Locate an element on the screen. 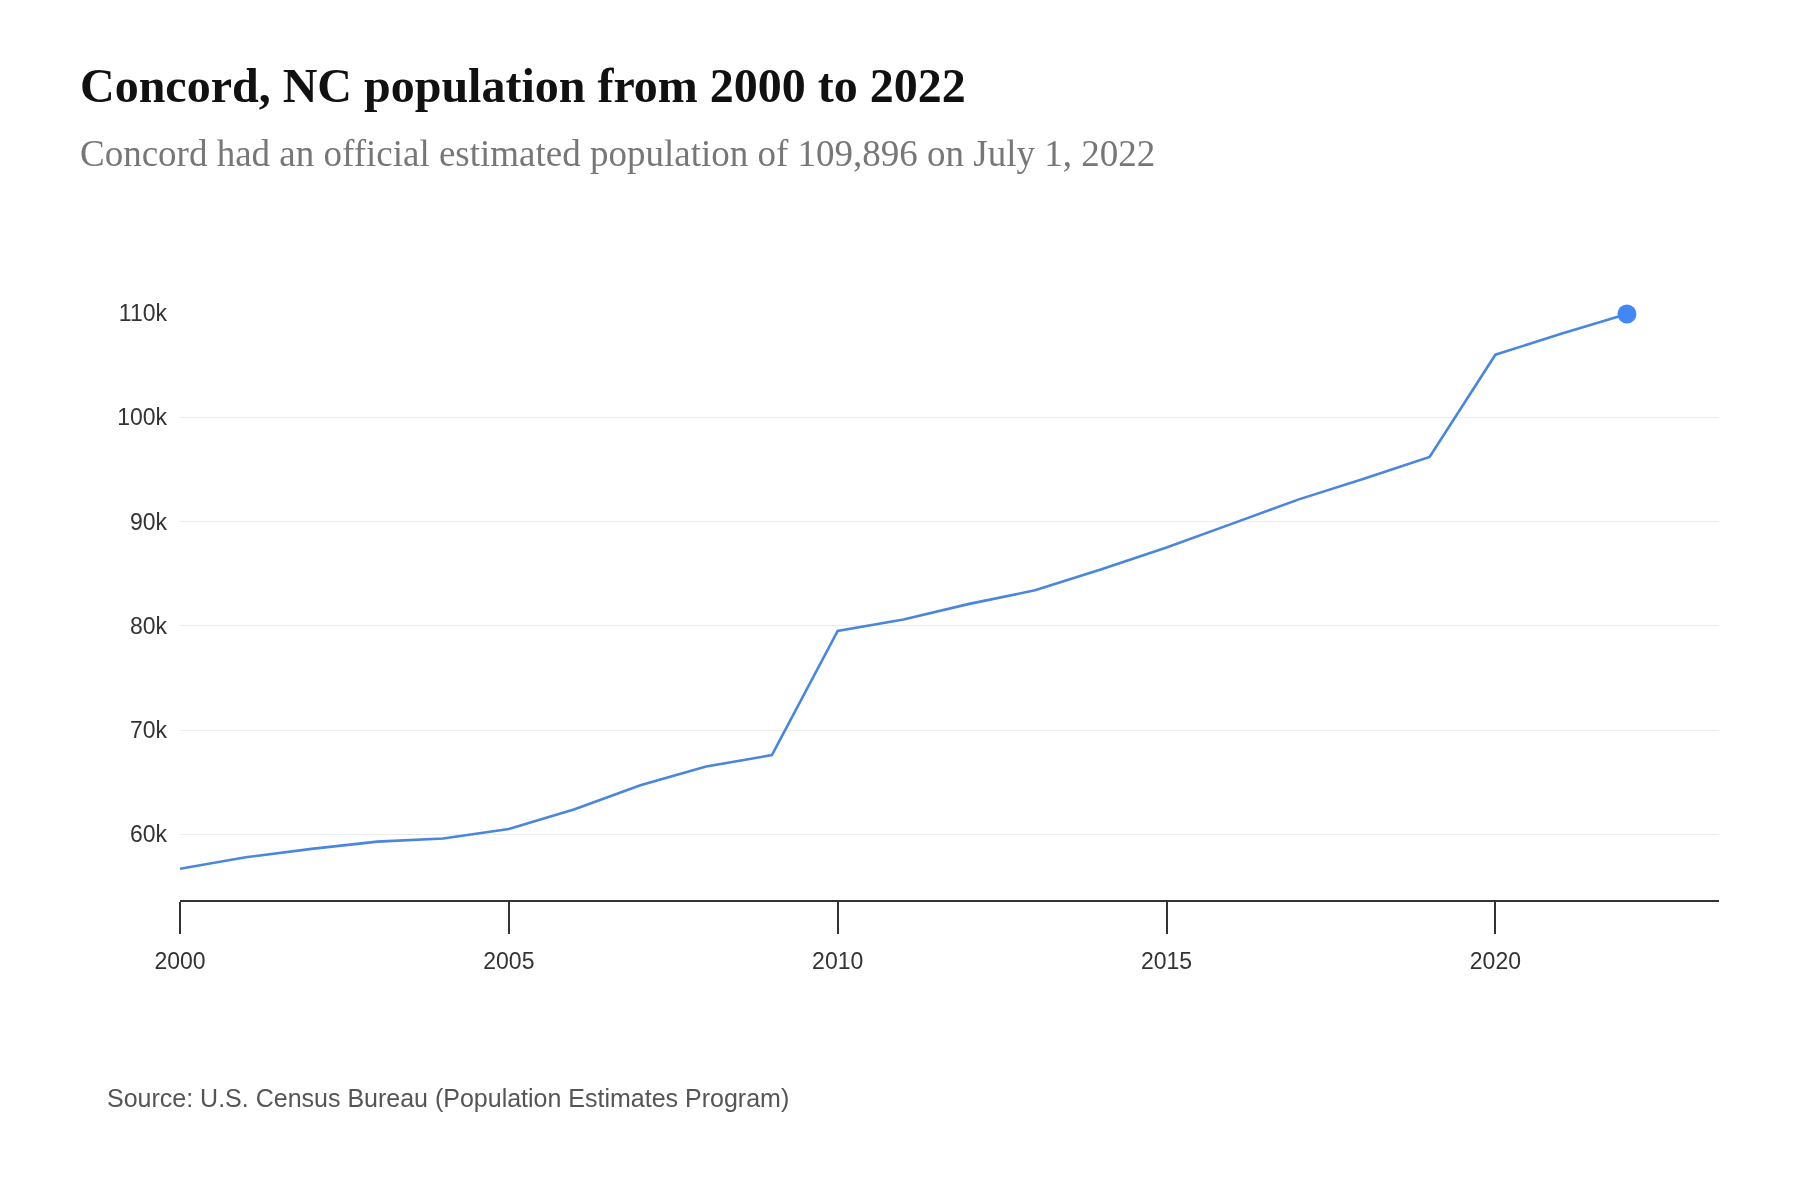 The height and width of the screenshot is (1200, 1800). x-tick-label: 2000 is located at coordinates (180, 961).